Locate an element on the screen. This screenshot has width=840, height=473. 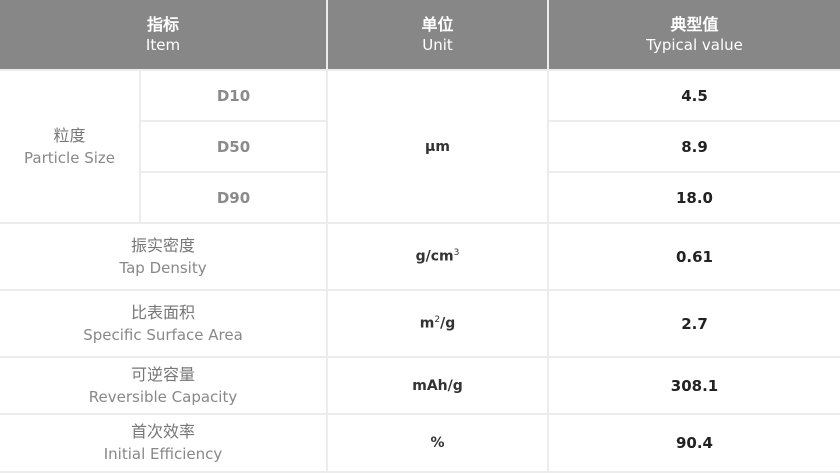
tap-density-value: 0.61 is located at coordinates (694, 256).